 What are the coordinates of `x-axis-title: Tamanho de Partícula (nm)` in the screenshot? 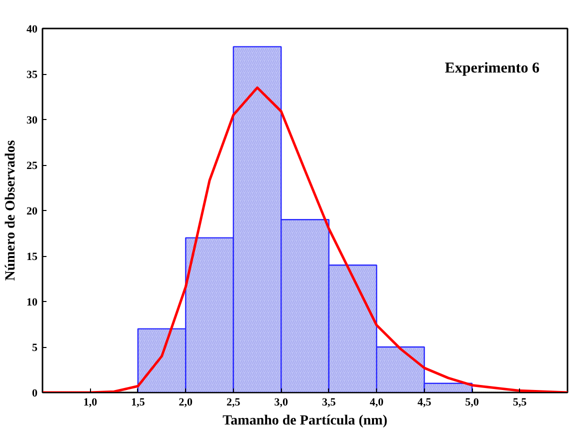 It's located at (305, 421).